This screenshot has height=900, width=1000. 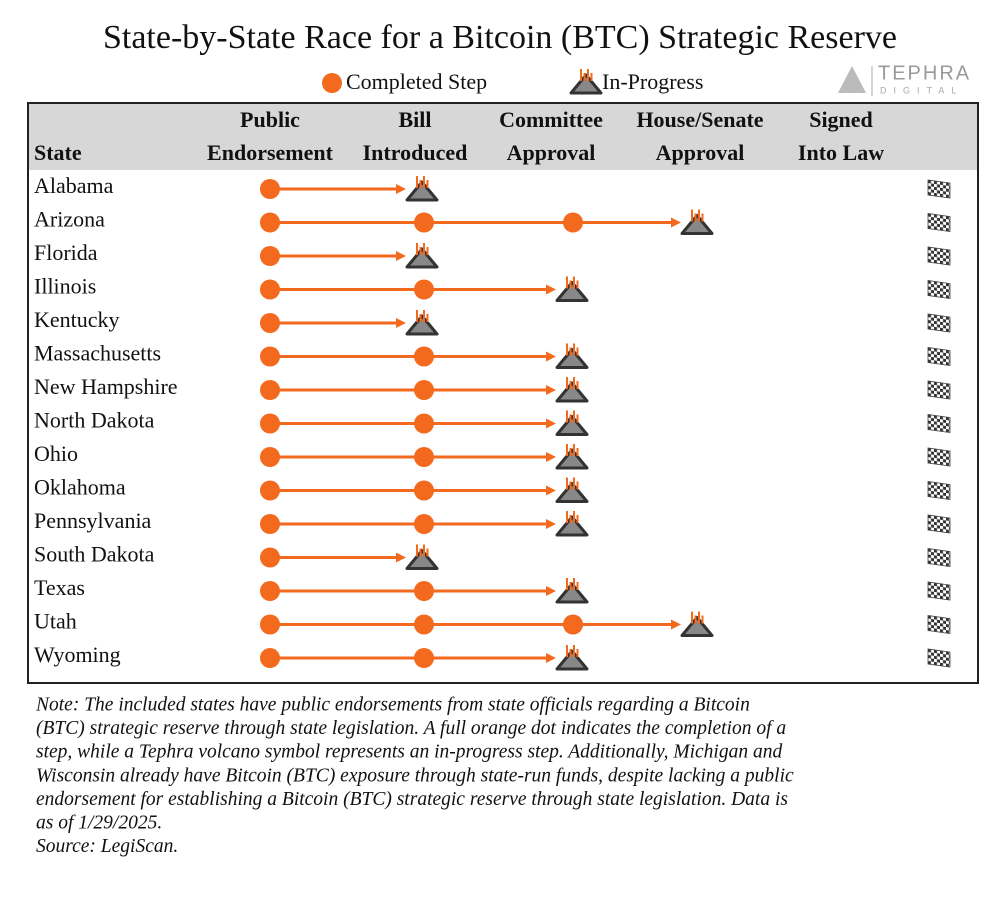 I want to click on header-band, so click(x=503, y=136).